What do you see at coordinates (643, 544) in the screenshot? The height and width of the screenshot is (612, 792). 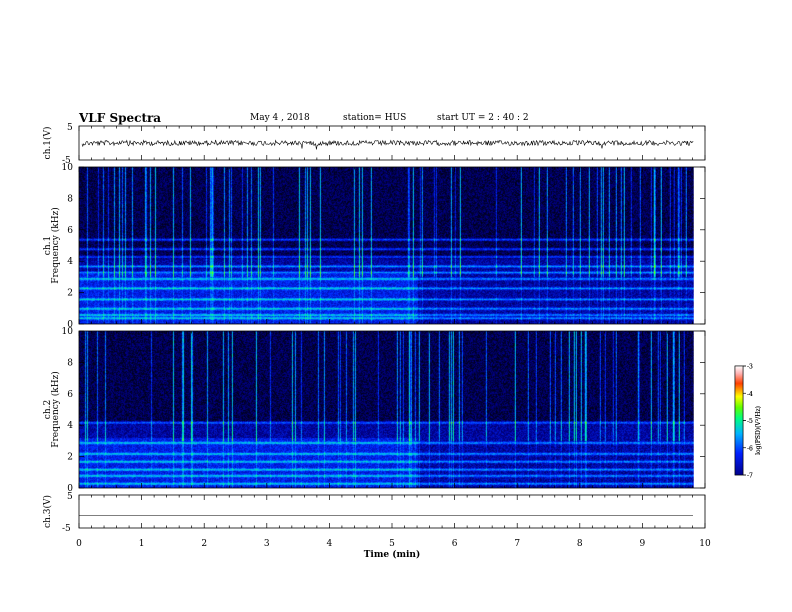 I see `x-tick-label: 9` at bounding box center [643, 544].